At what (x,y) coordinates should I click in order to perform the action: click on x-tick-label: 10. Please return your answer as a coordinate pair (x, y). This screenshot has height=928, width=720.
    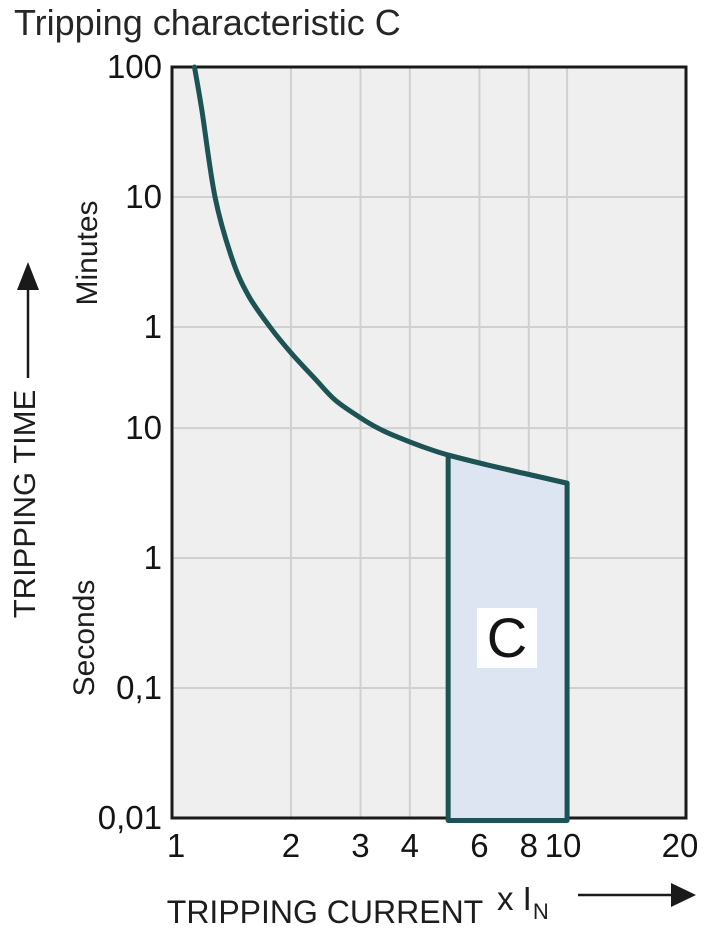
    Looking at the image, I should click on (563, 845).